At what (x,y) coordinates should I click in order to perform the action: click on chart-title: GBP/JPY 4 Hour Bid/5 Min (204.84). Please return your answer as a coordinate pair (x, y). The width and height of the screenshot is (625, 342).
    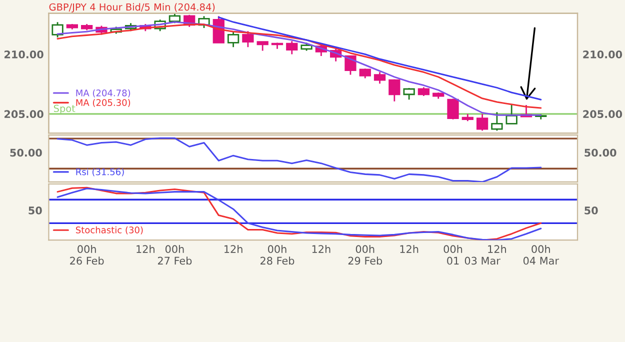
    Looking at the image, I should click on (132, 8).